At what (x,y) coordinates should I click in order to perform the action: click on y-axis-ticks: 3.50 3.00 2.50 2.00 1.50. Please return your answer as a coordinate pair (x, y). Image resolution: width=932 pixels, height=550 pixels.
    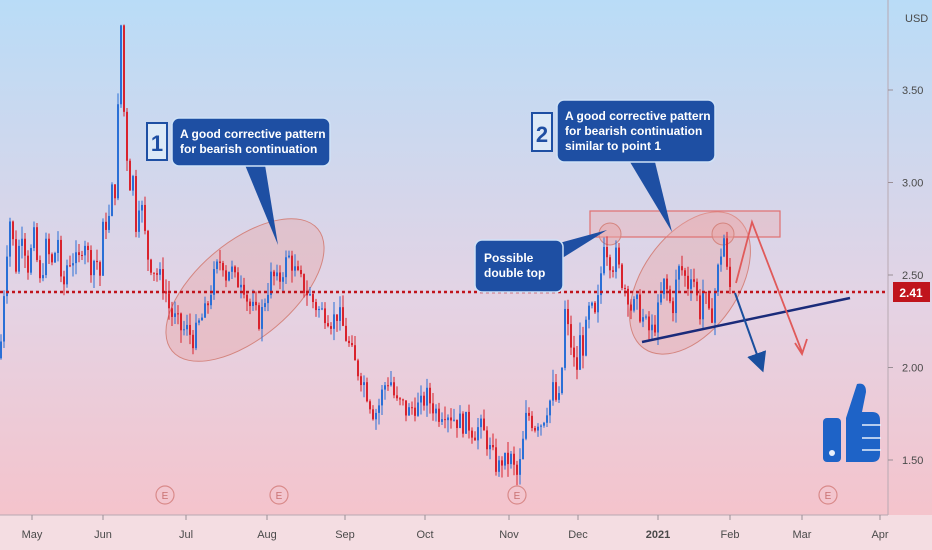
    Looking at the image, I should click on (905, 276).